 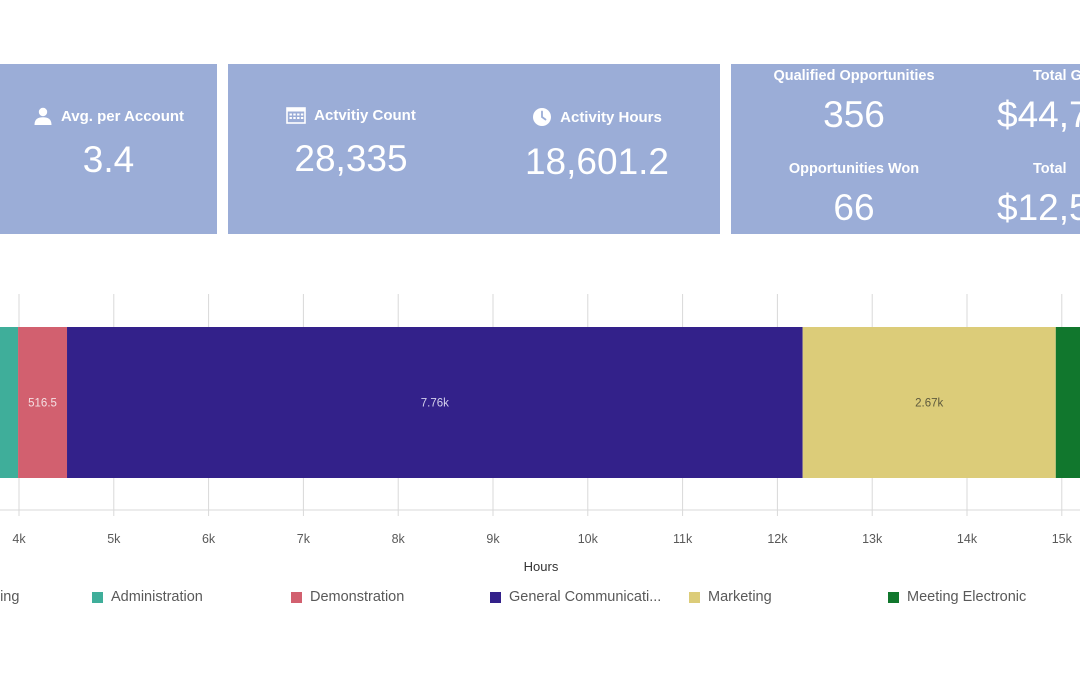 I want to click on kpi-avg-per-account: Avg. per Account 3.4, so click(x=108, y=144).